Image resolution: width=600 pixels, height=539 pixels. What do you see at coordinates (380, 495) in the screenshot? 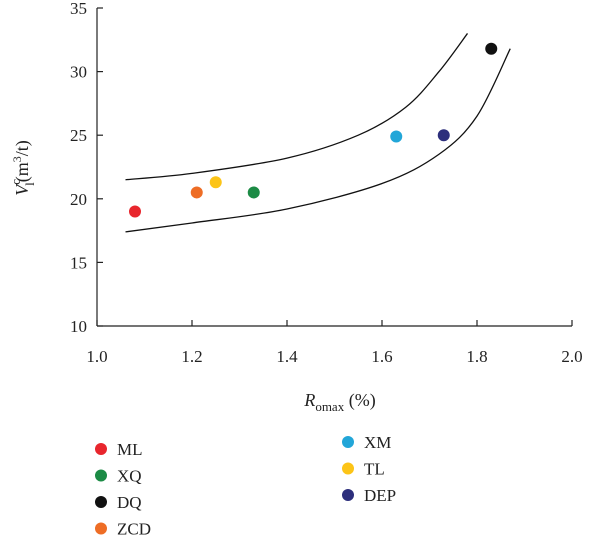
I see `legend-label: DEP` at bounding box center [380, 495].